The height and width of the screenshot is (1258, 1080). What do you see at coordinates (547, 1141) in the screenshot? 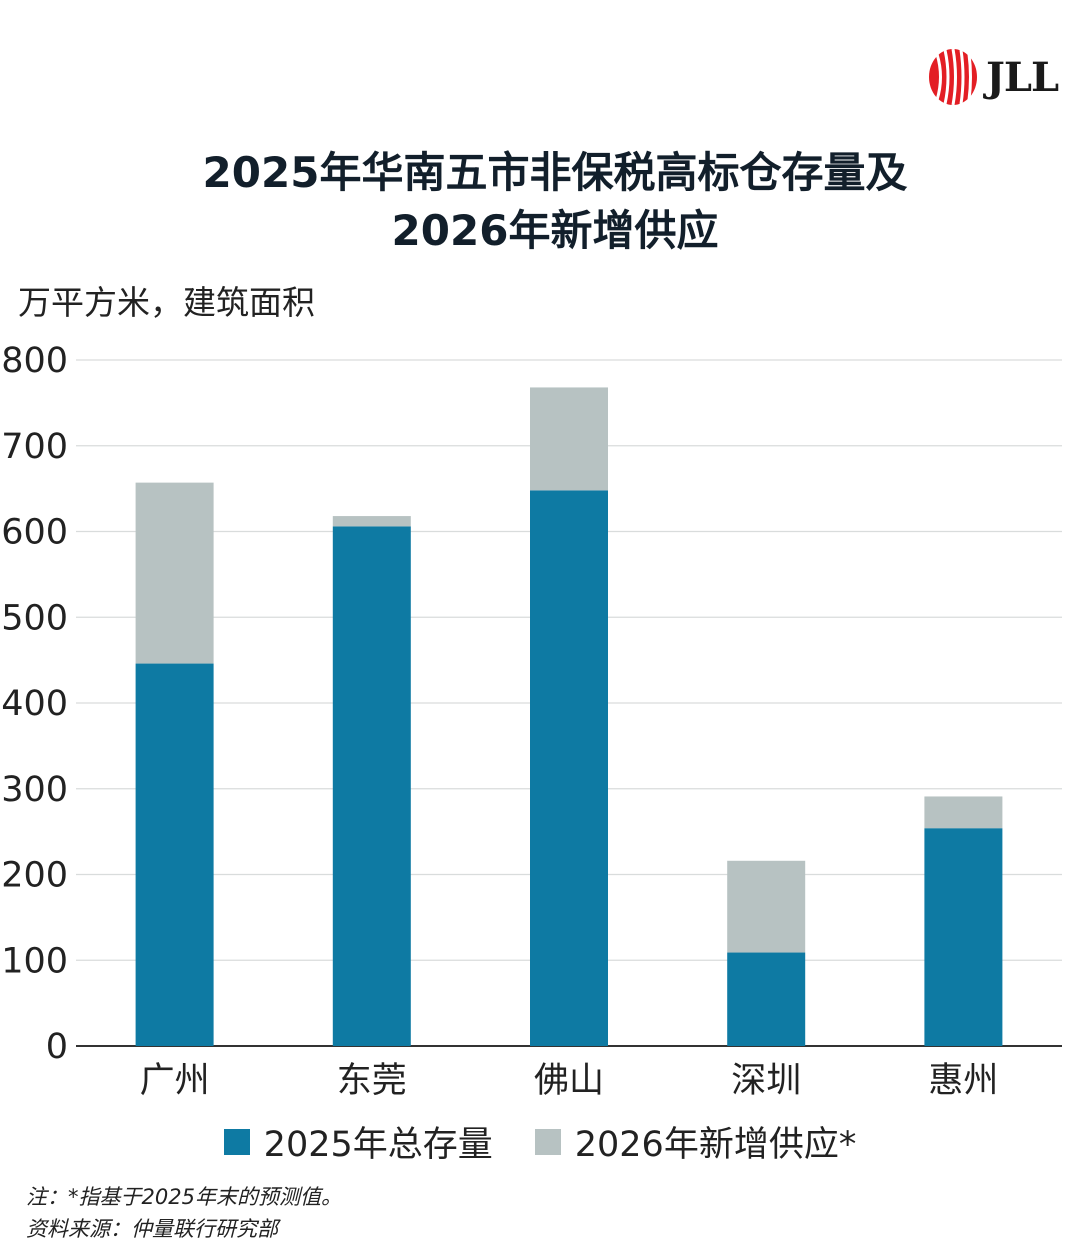
I see `legend-swatch-new-supply` at bounding box center [547, 1141].